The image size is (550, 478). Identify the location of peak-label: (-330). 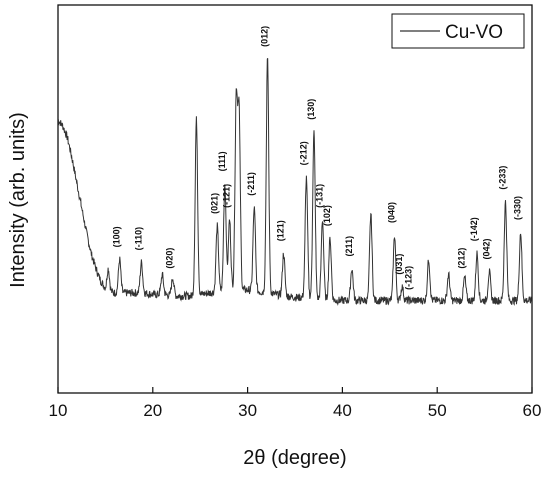
(518, 208).